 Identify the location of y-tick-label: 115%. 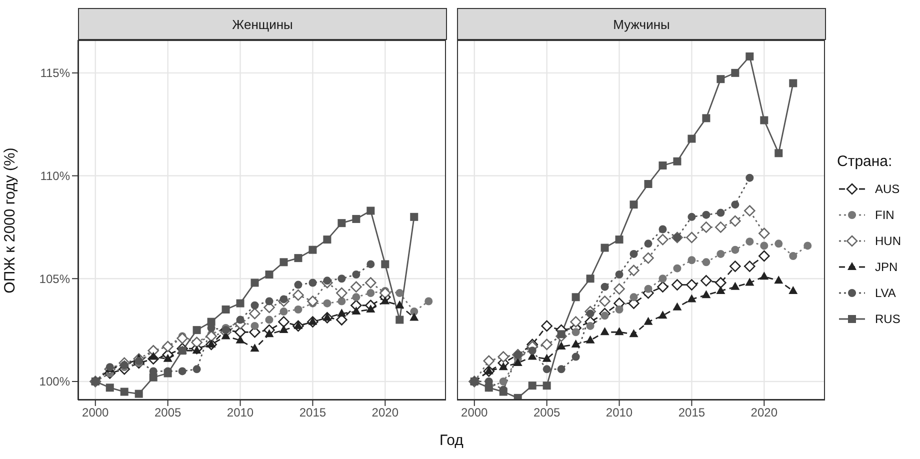
(55, 73).